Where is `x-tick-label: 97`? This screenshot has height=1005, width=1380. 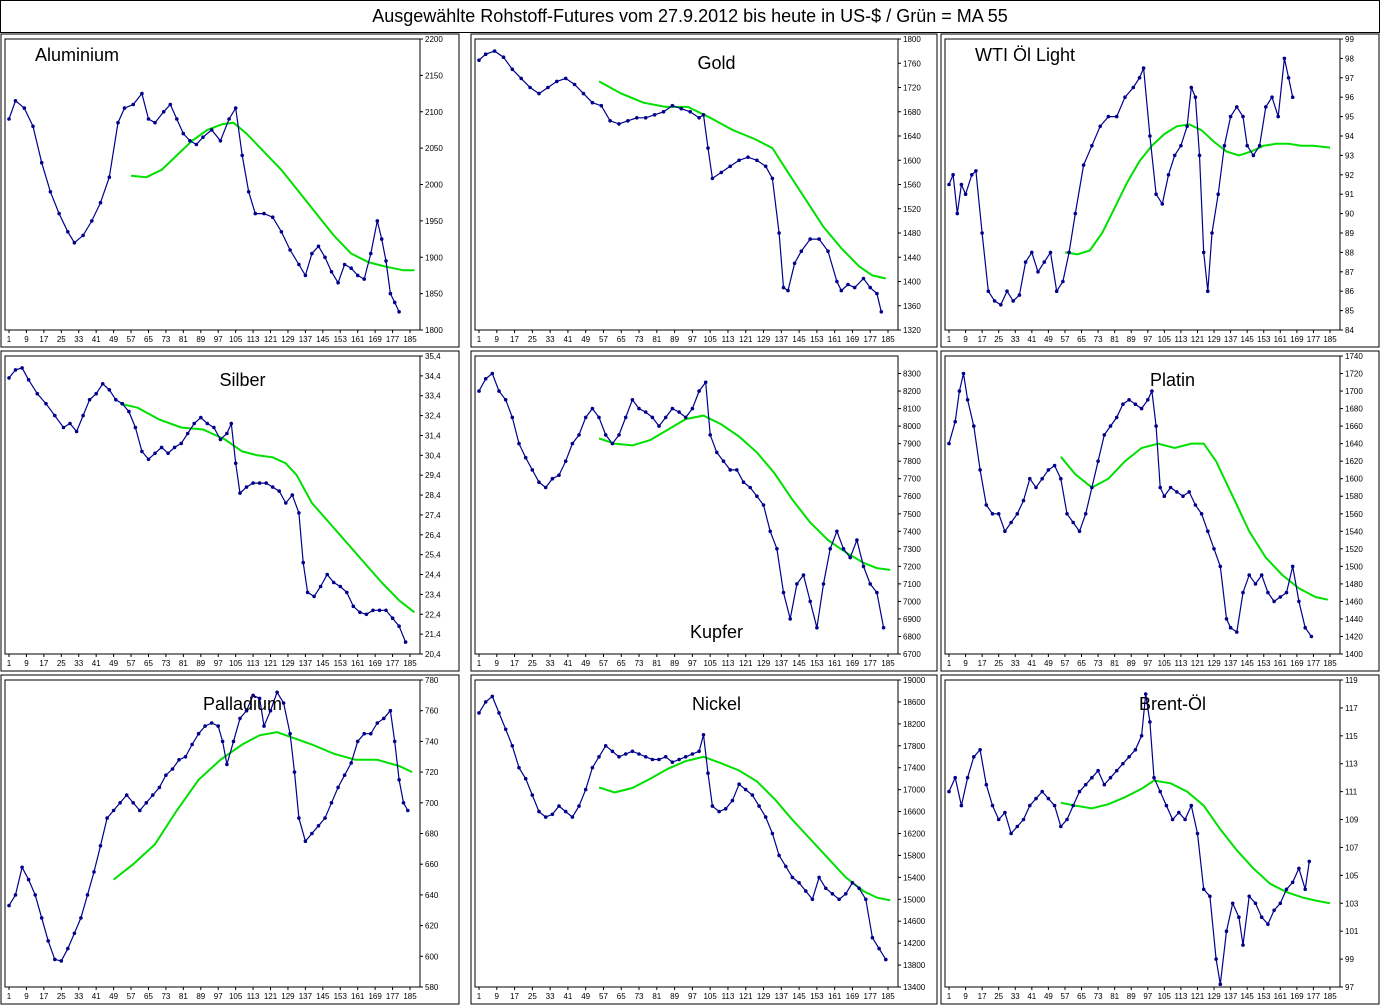
x-tick-label: 97 is located at coordinates (218, 996).